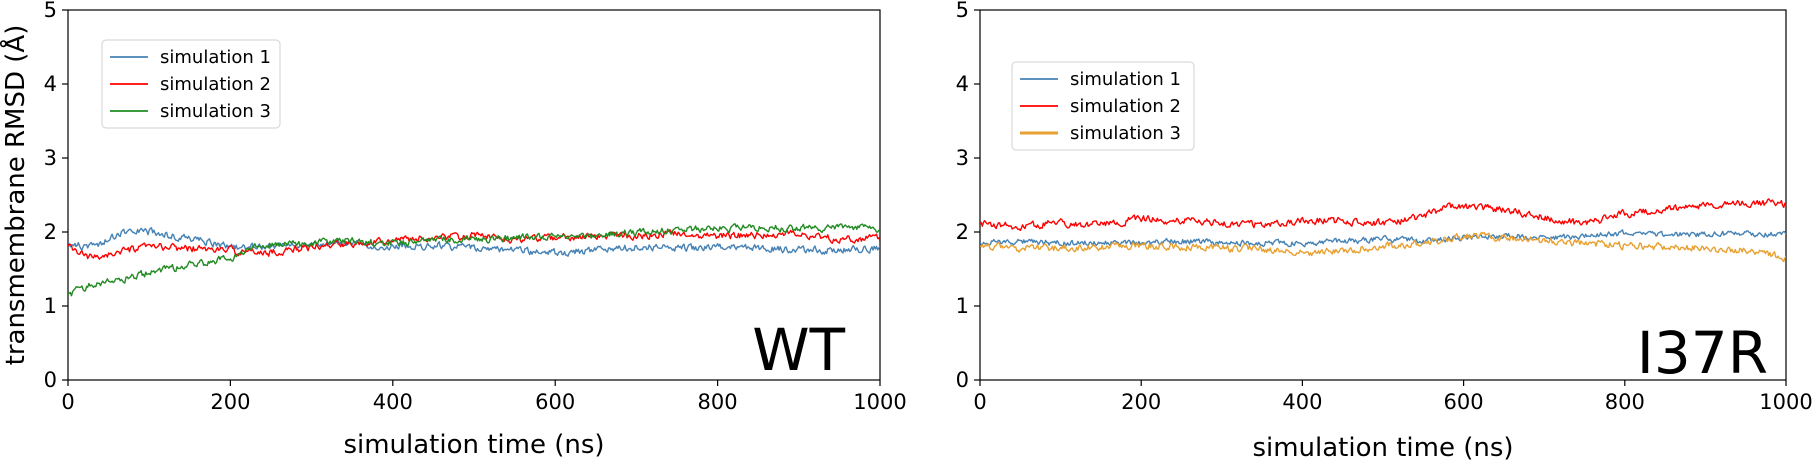 This screenshot has width=1820, height=466. I want to click on y-axis-title: transmembrane RMSD (Å), so click(15, 195).